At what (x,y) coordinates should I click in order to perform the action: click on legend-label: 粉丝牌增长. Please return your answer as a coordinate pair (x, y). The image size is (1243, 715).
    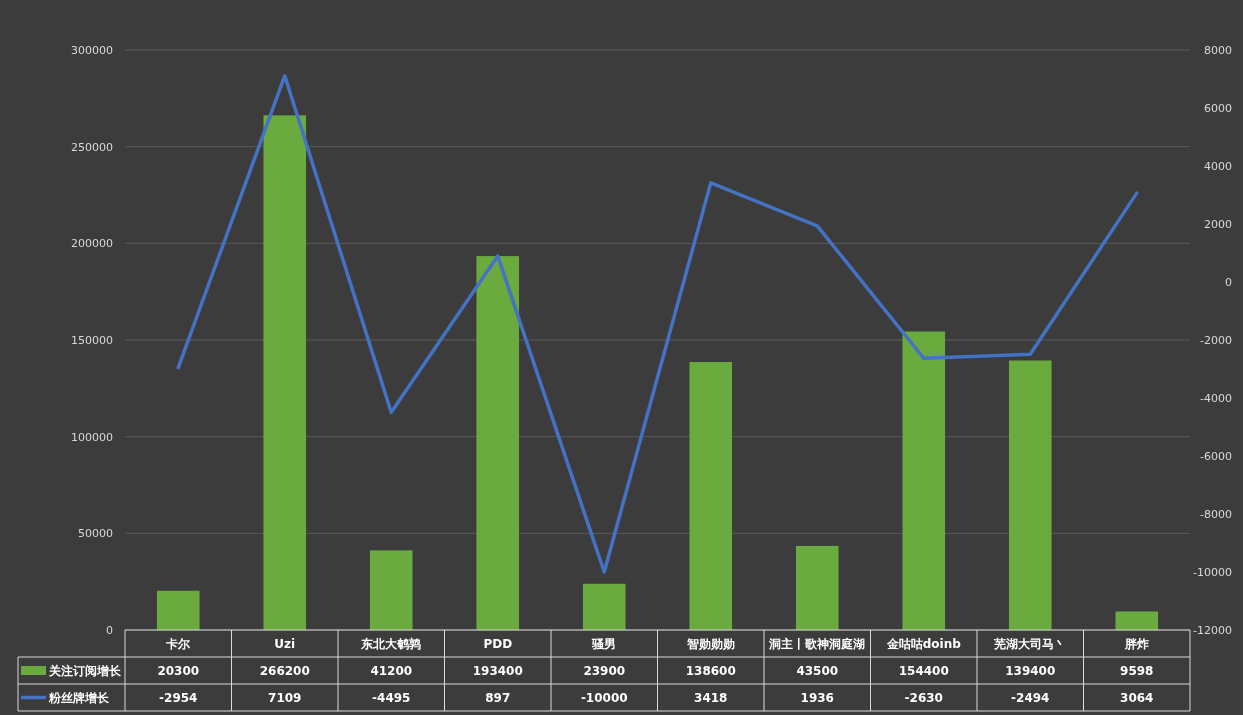
    Looking at the image, I should click on (79, 698).